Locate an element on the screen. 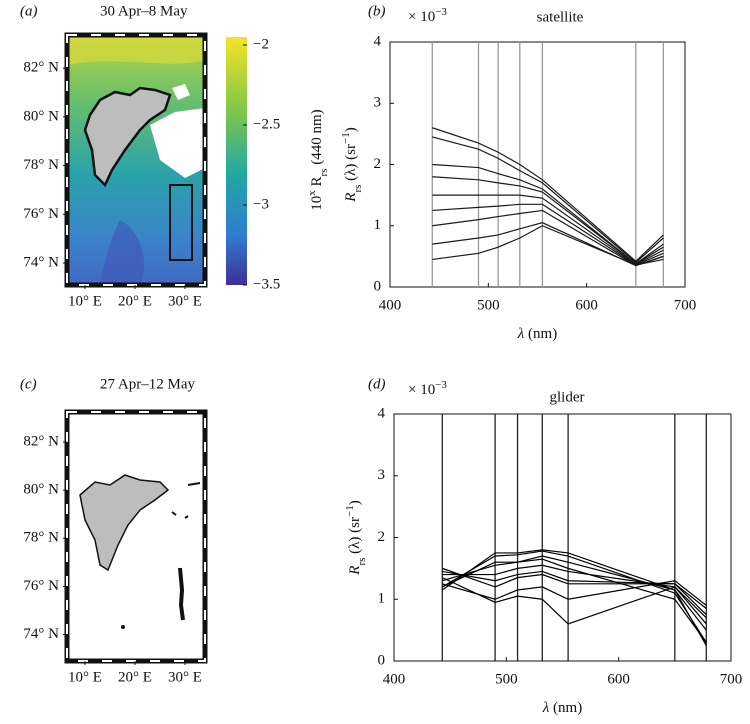  y-axis-label-part: (λ) (sr is located at coordinates (351, 164).